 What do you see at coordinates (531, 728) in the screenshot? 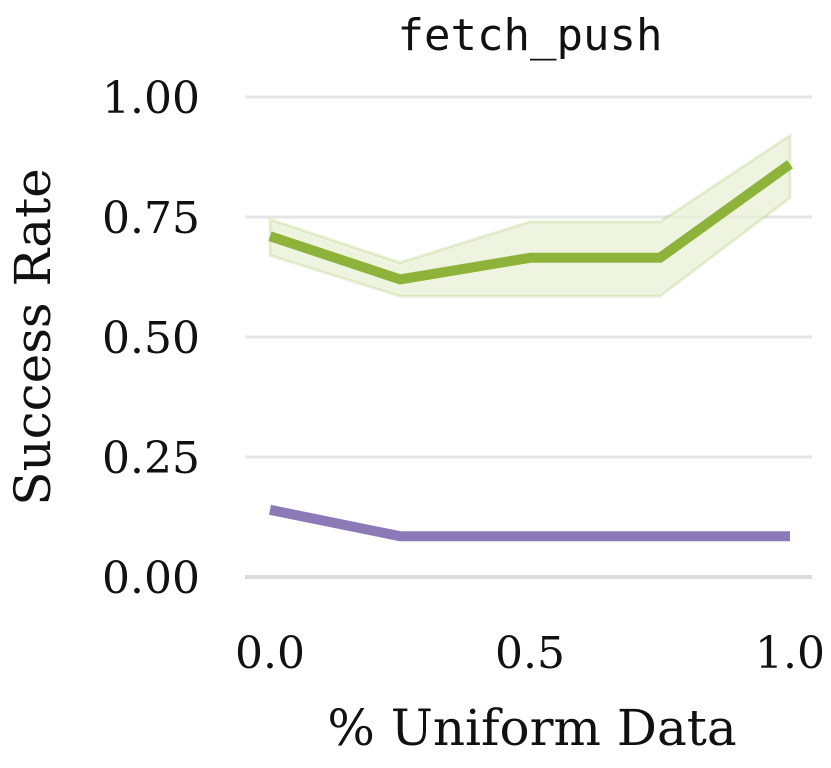
I see `x-axis-label: % Uniform Data` at bounding box center [531, 728].